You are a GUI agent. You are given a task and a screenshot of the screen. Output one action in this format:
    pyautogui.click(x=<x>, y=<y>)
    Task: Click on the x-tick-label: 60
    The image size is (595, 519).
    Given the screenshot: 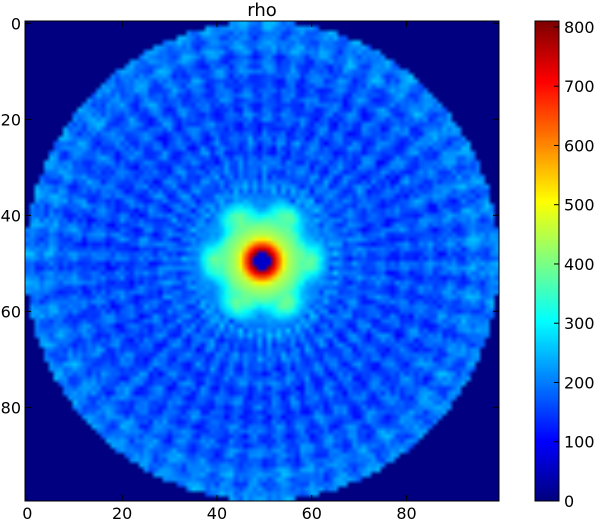 What is the action you would take?
    pyautogui.click(x=312, y=511)
    